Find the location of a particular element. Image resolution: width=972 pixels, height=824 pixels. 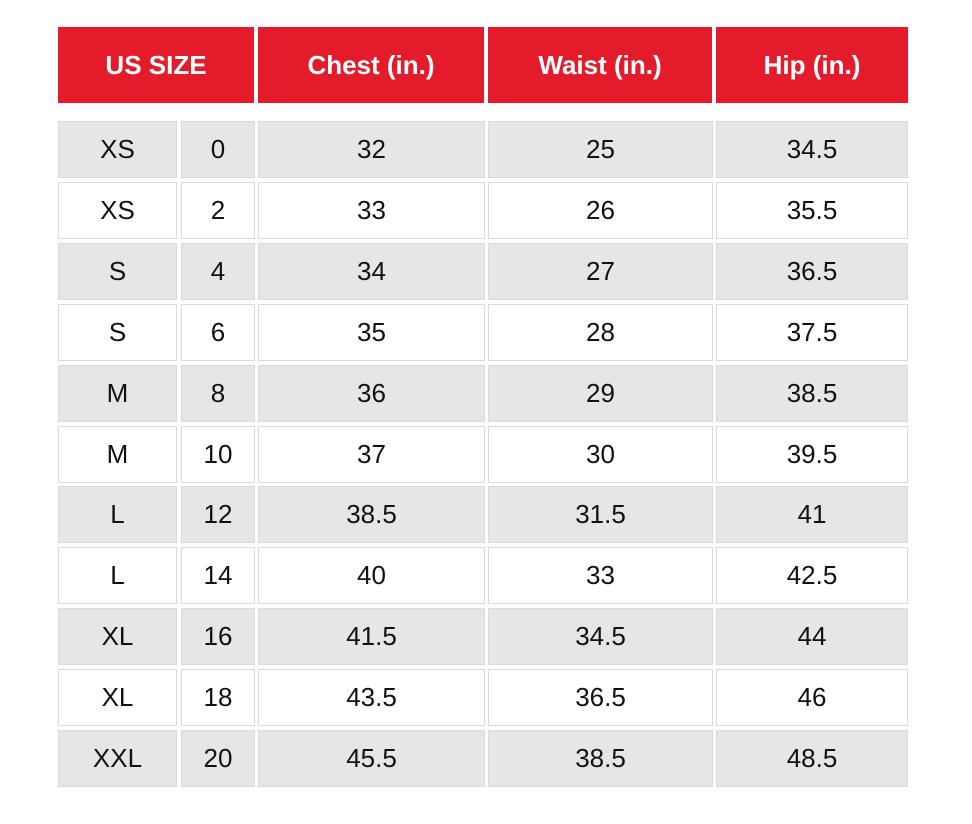

table-cell: 29 is located at coordinates (600, 393).